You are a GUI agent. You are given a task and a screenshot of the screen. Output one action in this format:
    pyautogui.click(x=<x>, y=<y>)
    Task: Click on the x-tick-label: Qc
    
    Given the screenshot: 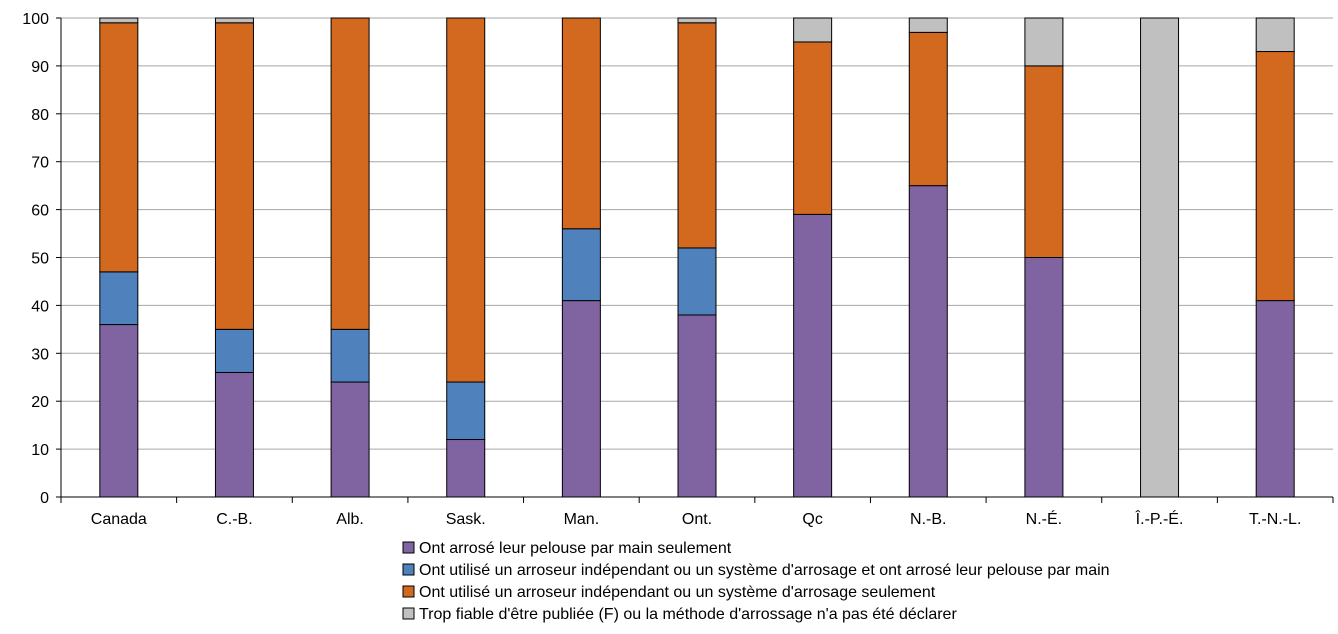 What is the action you would take?
    pyautogui.click(x=812, y=519)
    